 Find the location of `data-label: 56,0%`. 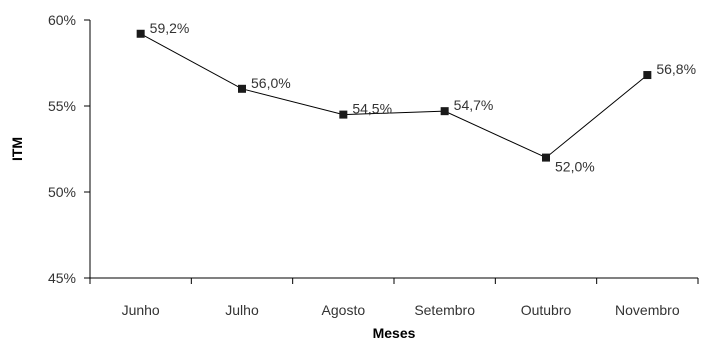

data-label: 56,0% is located at coordinates (271, 83).